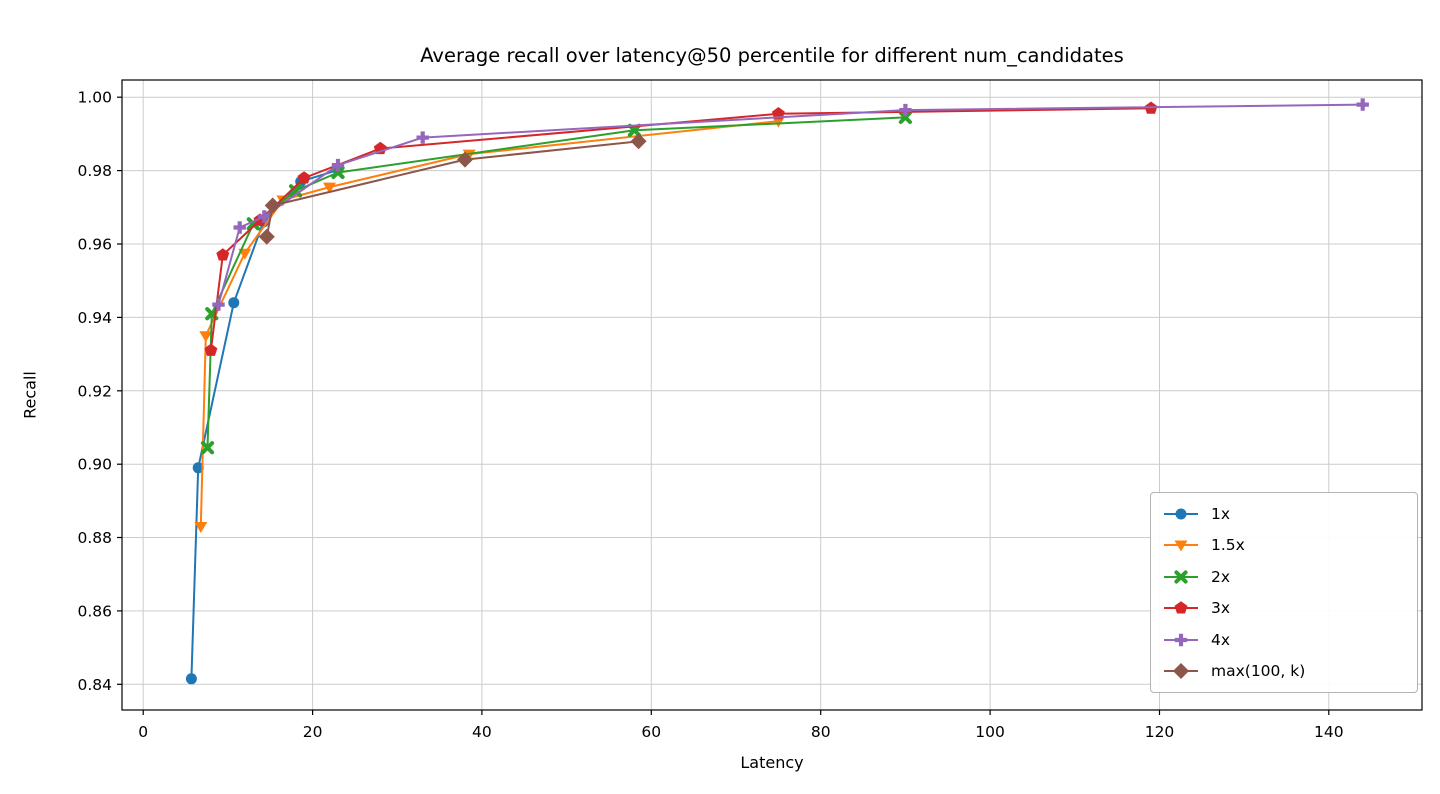 The image size is (1440, 794). I want to click on y-tick-label: 0.96, so click(94, 245).